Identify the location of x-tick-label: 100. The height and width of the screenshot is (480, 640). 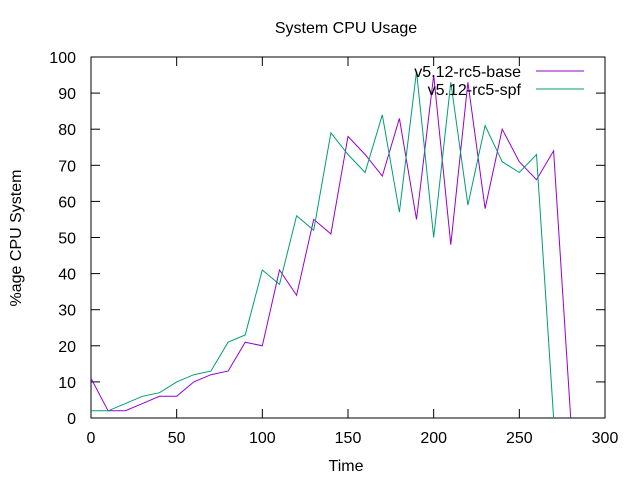
(262, 438).